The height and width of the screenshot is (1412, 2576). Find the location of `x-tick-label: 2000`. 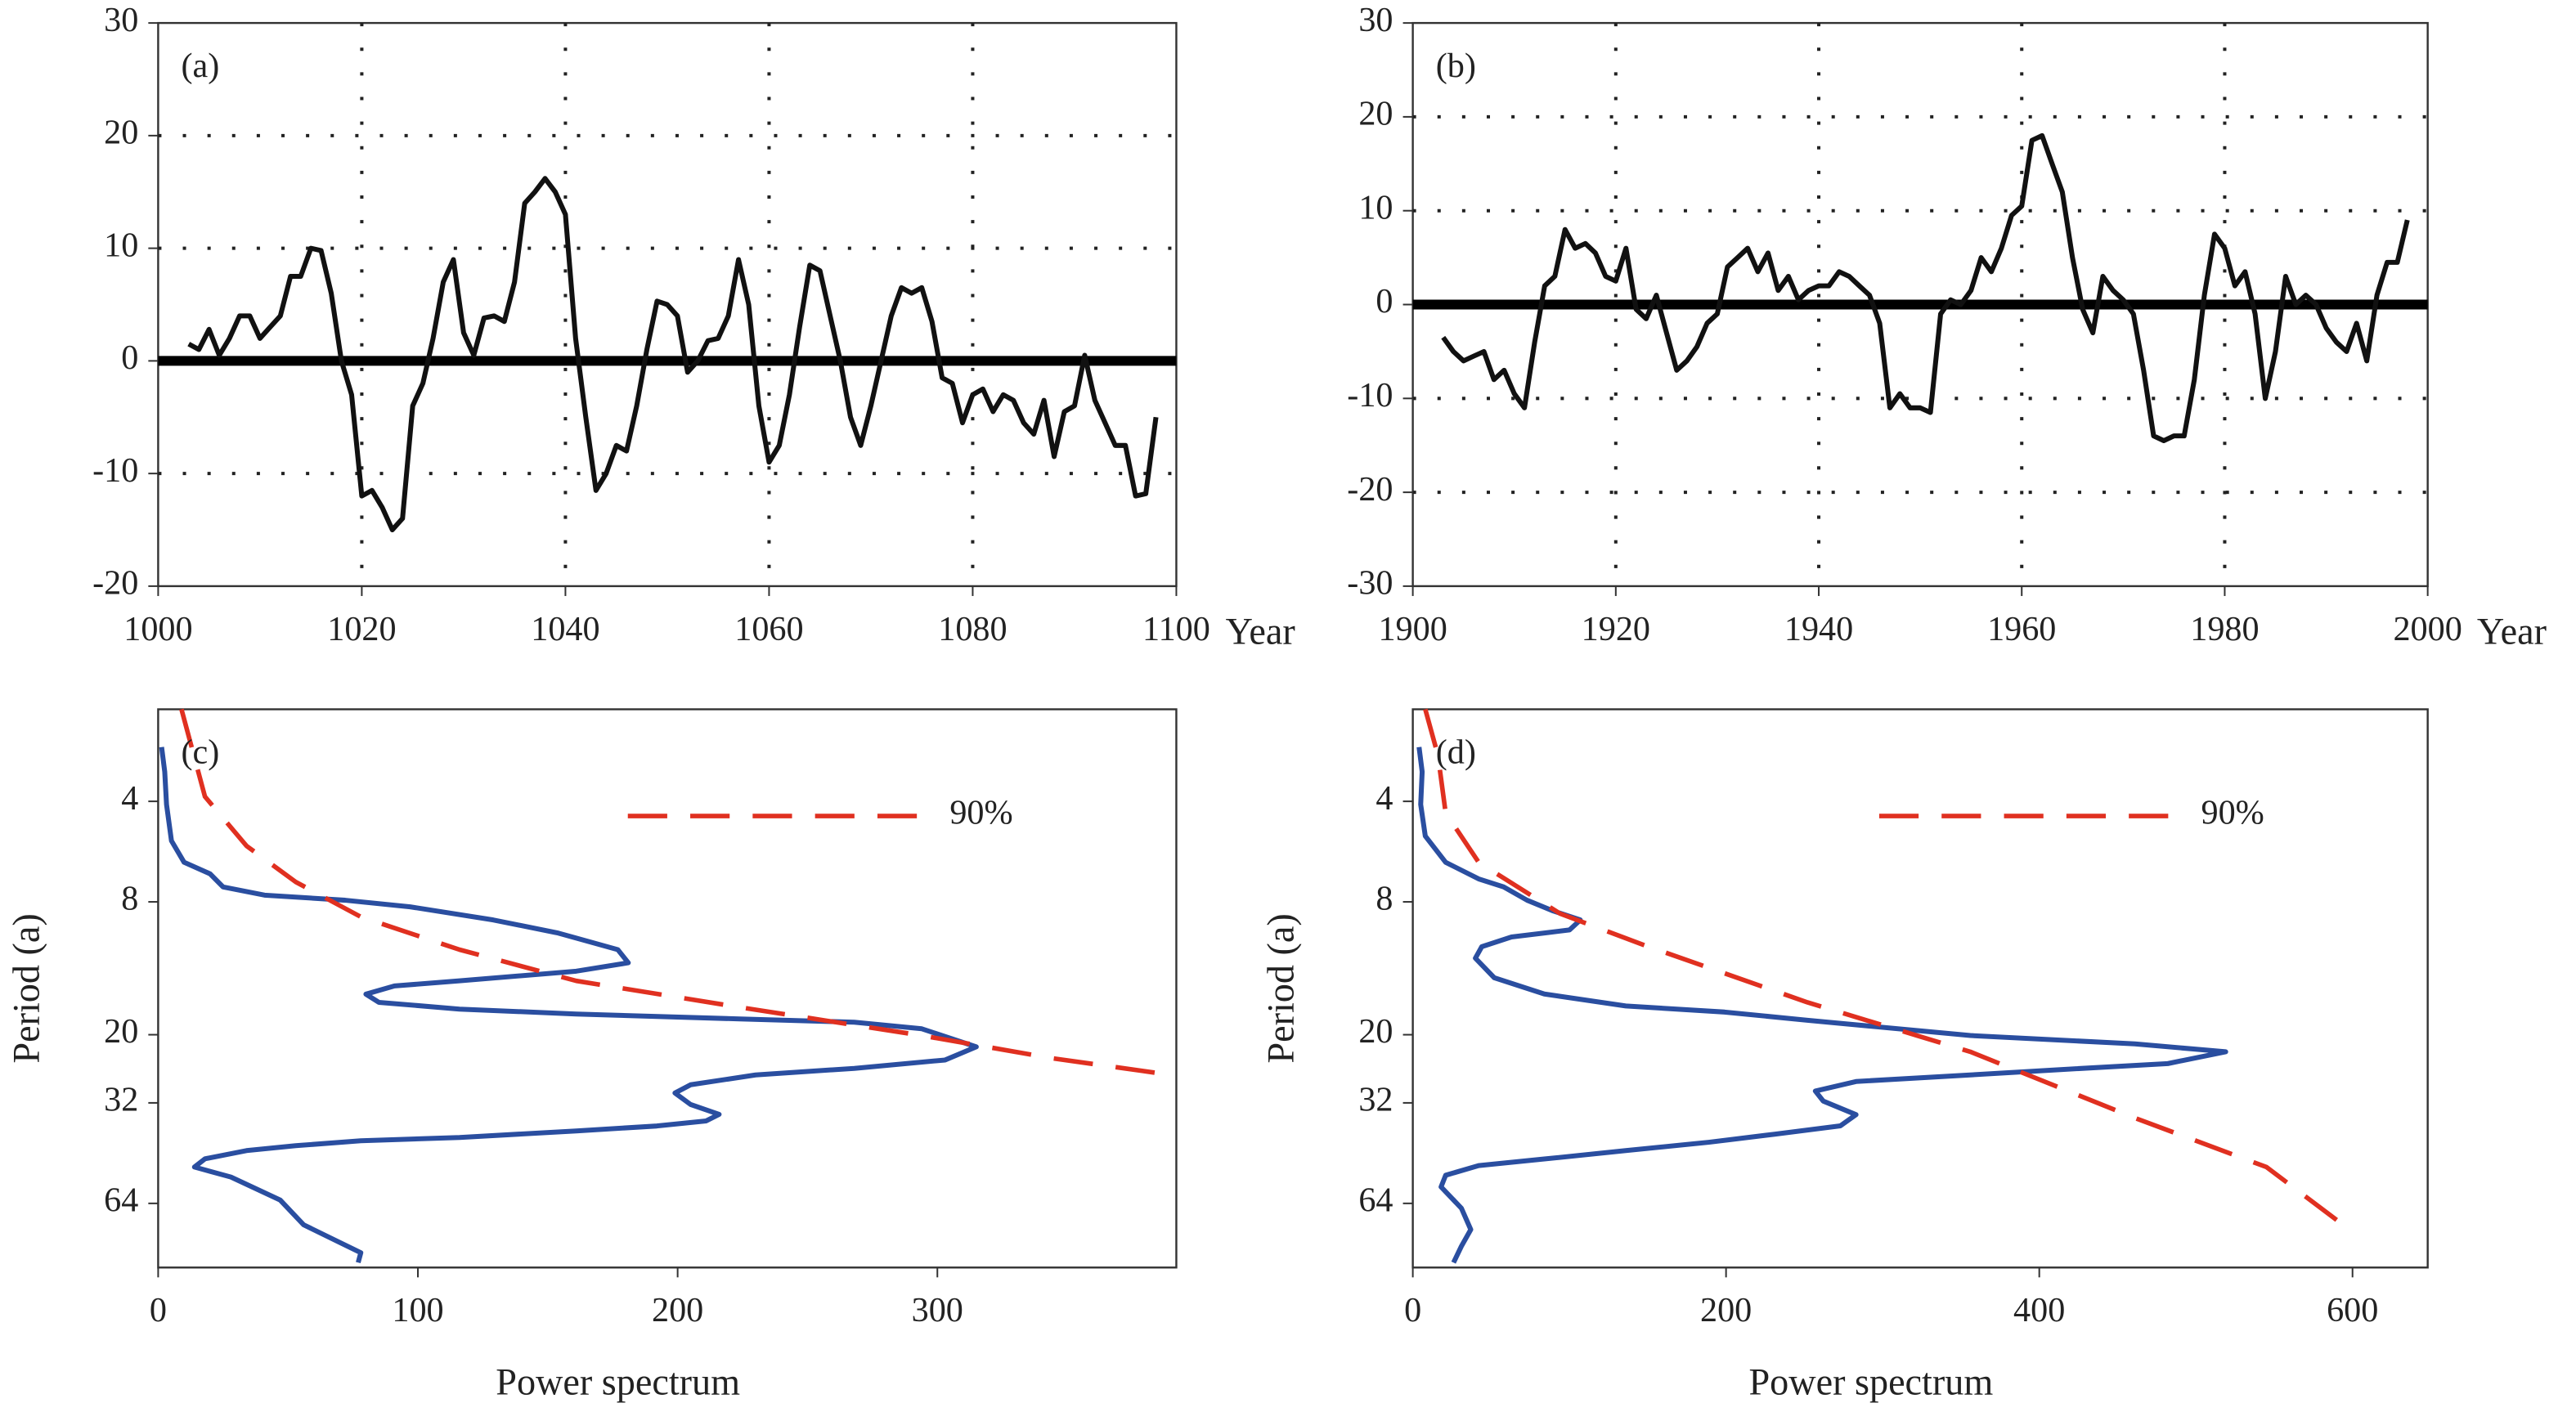

x-tick-label: 2000 is located at coordinates (2427, 629).